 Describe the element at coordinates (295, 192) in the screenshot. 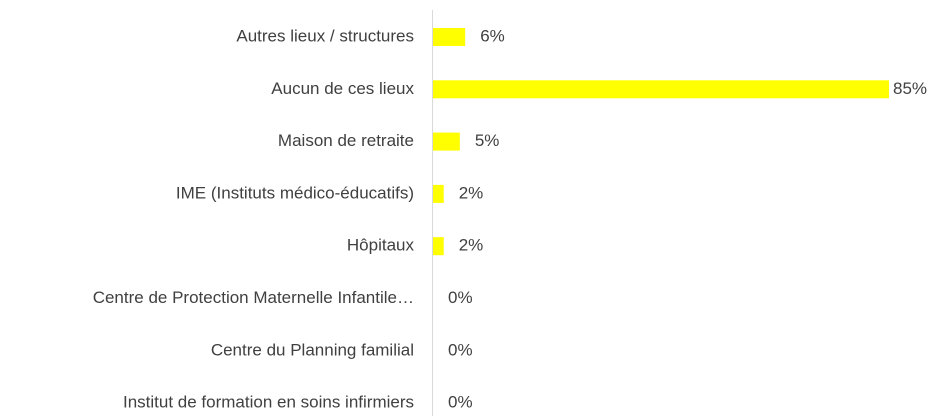

I see `category-label: IME (Instituts médico-éducatifs)` at that location.